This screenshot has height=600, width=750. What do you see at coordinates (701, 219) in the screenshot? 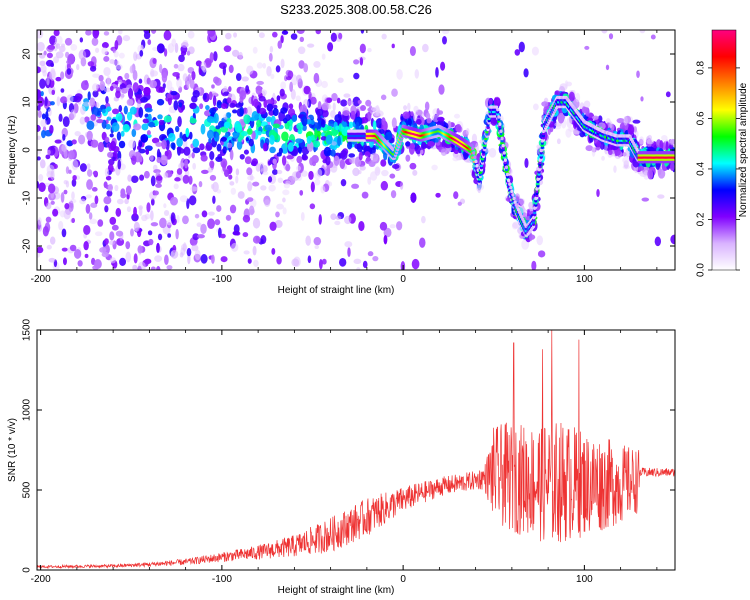
I see `colorbar-tick-label: 0.2` at bounding box center [701, 219].